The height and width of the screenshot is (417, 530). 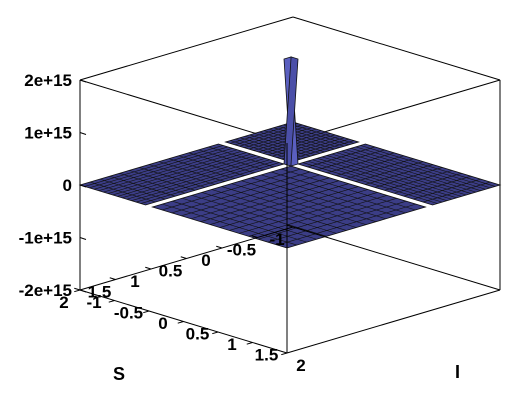 What do you see at coordinates (231, 344) in the screenshot?
I see `i-tick-label: 1` at bounding box center [231, 344].